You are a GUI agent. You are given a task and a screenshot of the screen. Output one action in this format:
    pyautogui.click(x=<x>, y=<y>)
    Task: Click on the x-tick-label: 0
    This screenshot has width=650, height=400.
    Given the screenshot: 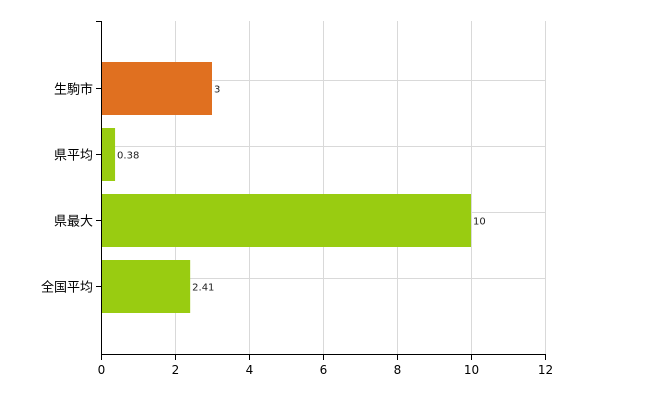 What is the action you would take?
    pyautogui.click(x=102, y=370)
    